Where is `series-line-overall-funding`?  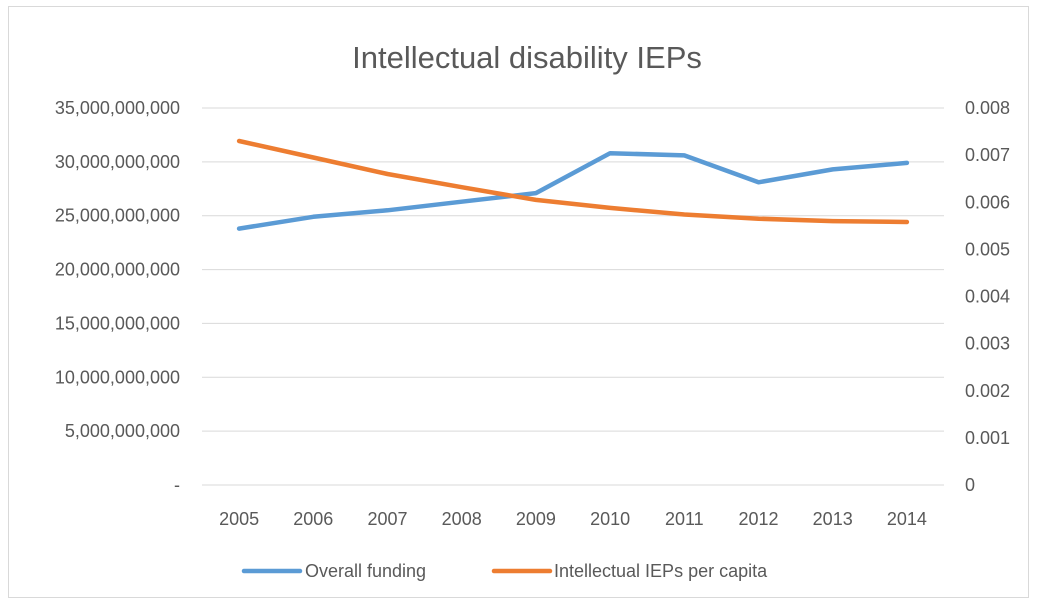
series-line-overall-funding is located at coordinates (573, 190).